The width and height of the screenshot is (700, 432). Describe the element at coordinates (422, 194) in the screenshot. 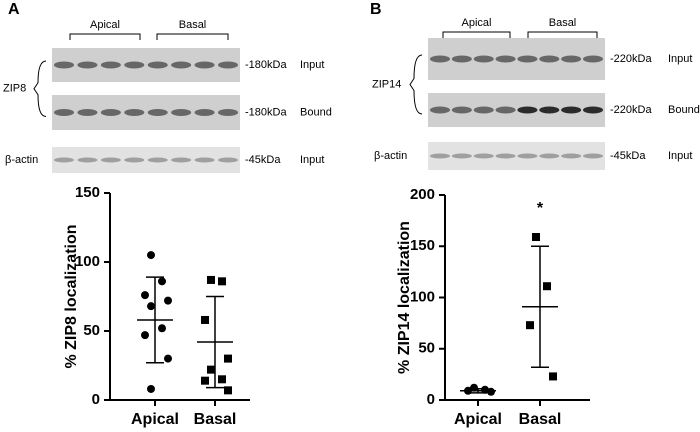

I see `y-tick-label: 200` at that location.